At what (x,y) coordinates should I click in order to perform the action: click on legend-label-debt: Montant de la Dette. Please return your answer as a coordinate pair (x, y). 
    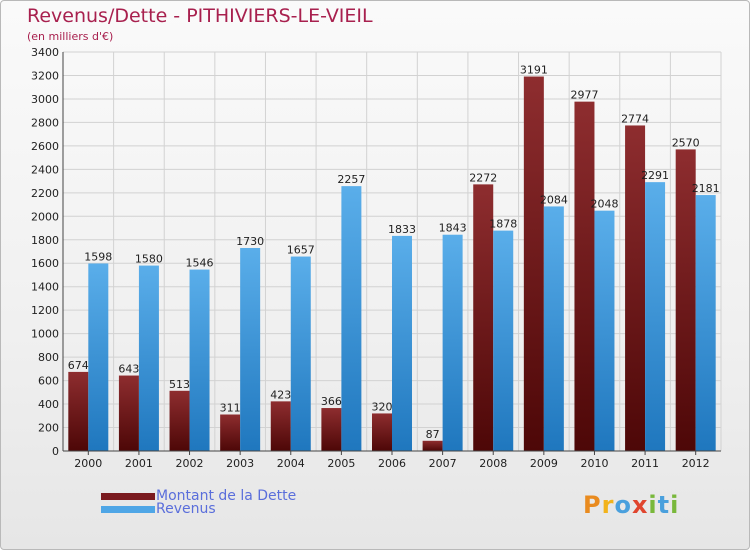
    Looking at the image, I should click on (226, 496).